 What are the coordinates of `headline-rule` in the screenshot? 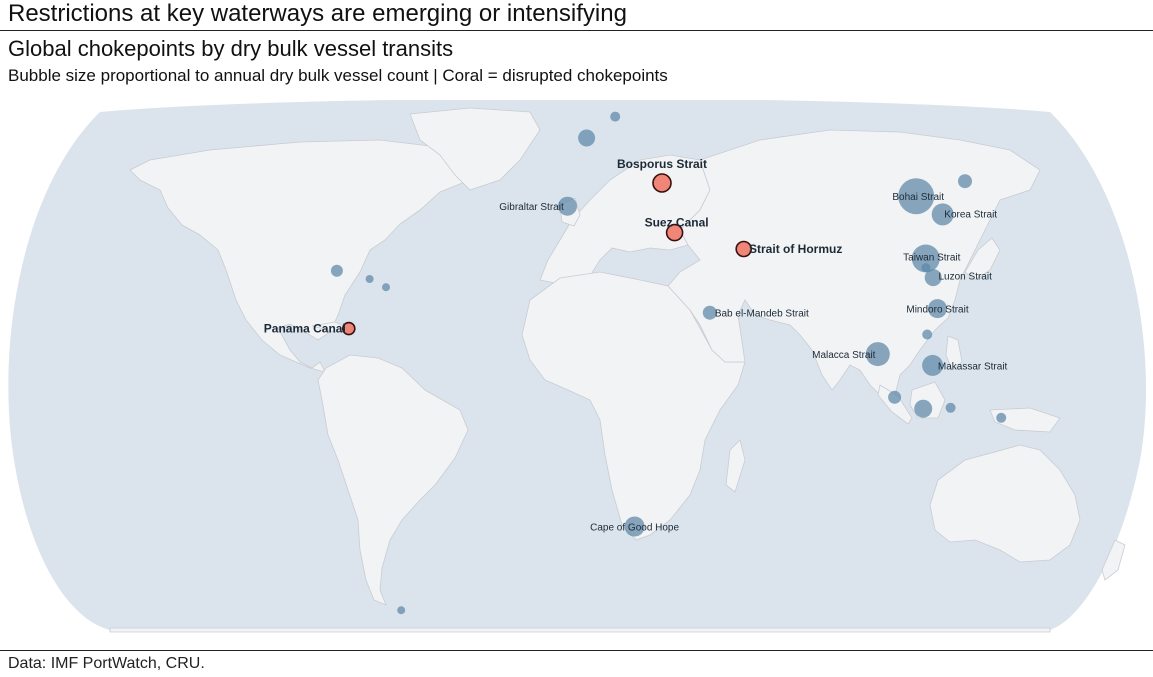 It's located at (576, 30).